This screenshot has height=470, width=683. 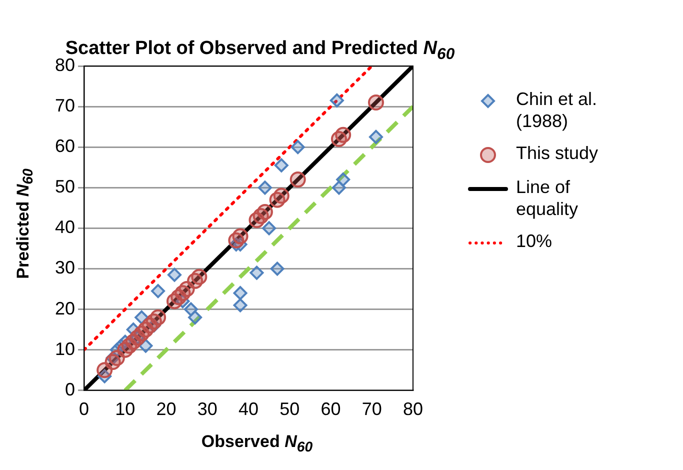 What do you see at coordinates (257, 444) in the screenshot?
I see `x-axis-title: Observed N$_{60}$` at bounding box center [257, 444].